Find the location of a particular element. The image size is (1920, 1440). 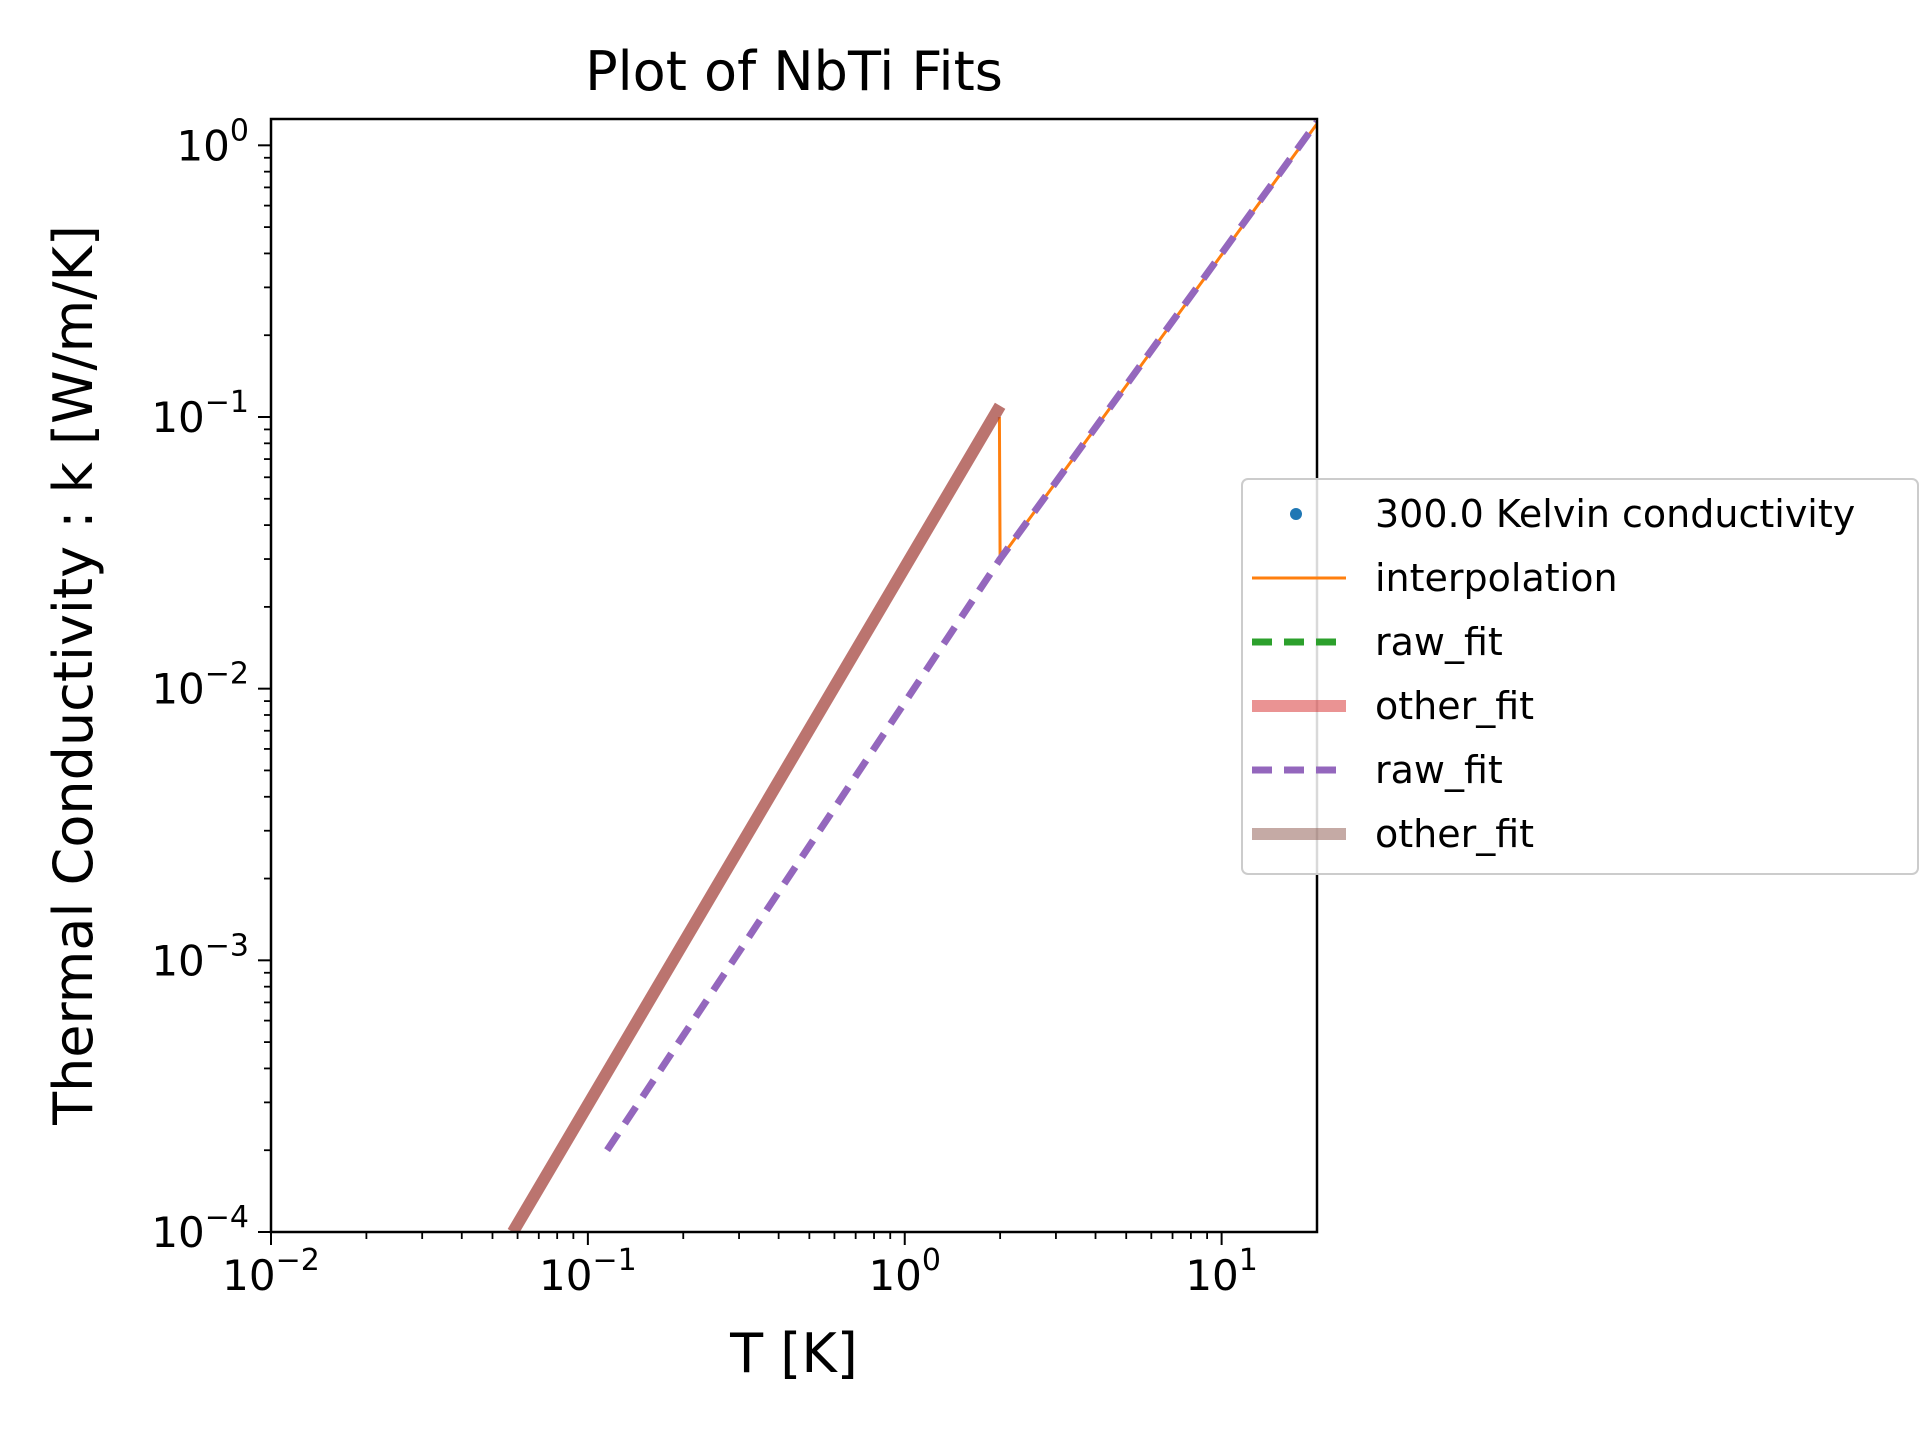

y-tick-label: 10⁻¹ is located at coordinates (200, 413).